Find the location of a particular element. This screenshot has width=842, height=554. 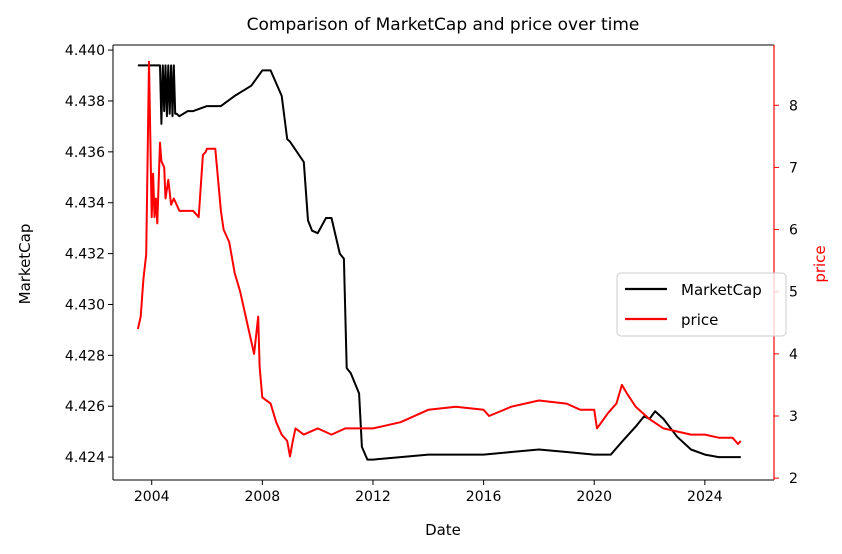

y-left-tick-label: 4.438 is located at coordinates (85, 102).